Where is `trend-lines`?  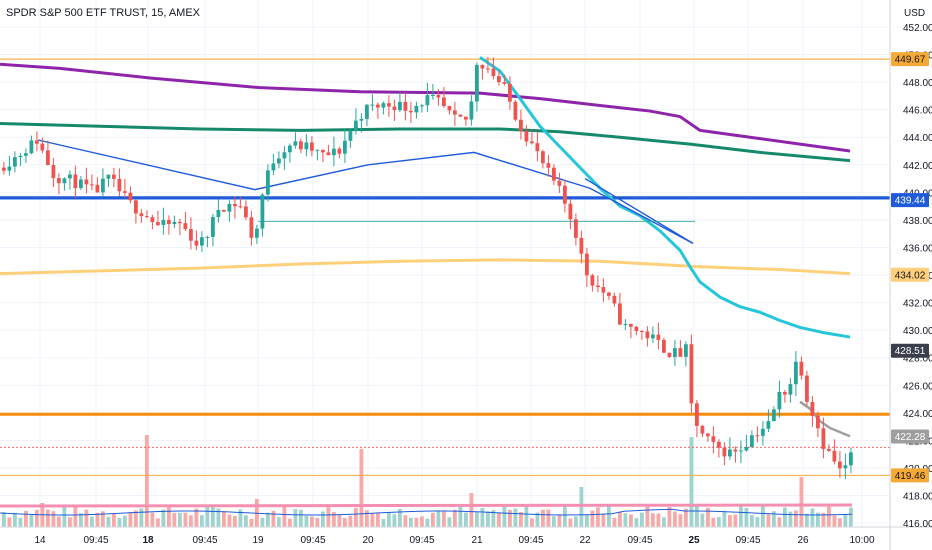
trend-lines is located at coordinates (366, 191).